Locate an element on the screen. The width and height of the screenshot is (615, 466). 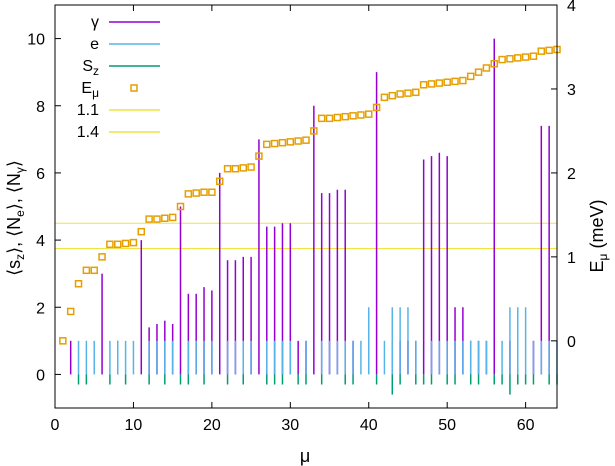
svg-text: ⟨sz⟩, ⟨Ne⟩, ⟨Nγ⟩ is located at coordinates (15, 218).